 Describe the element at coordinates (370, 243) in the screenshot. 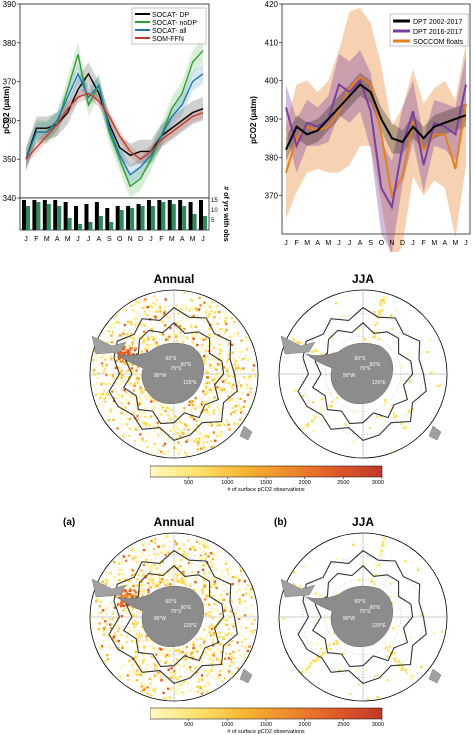

I see `x-tick-label: S` at that location.